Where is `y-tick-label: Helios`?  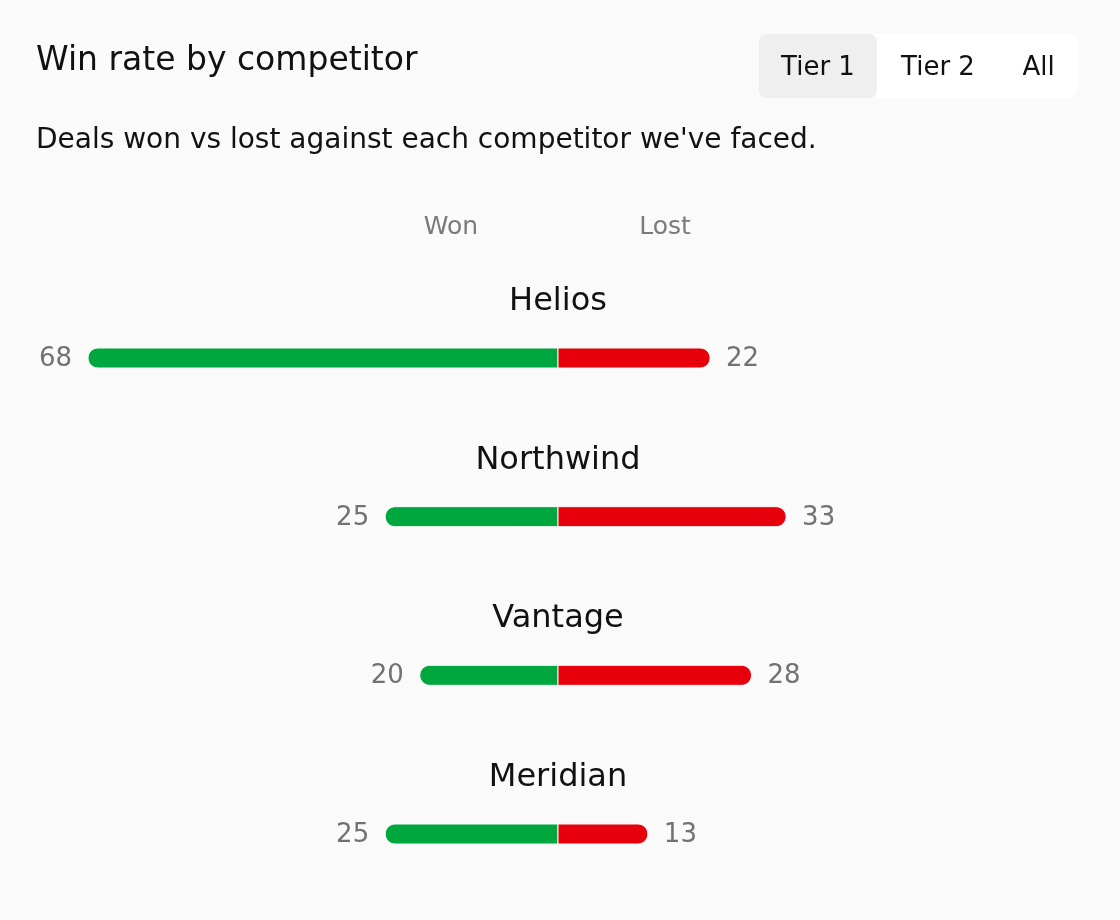 y-tick-label: Helios is located at coordinates (558, 299).